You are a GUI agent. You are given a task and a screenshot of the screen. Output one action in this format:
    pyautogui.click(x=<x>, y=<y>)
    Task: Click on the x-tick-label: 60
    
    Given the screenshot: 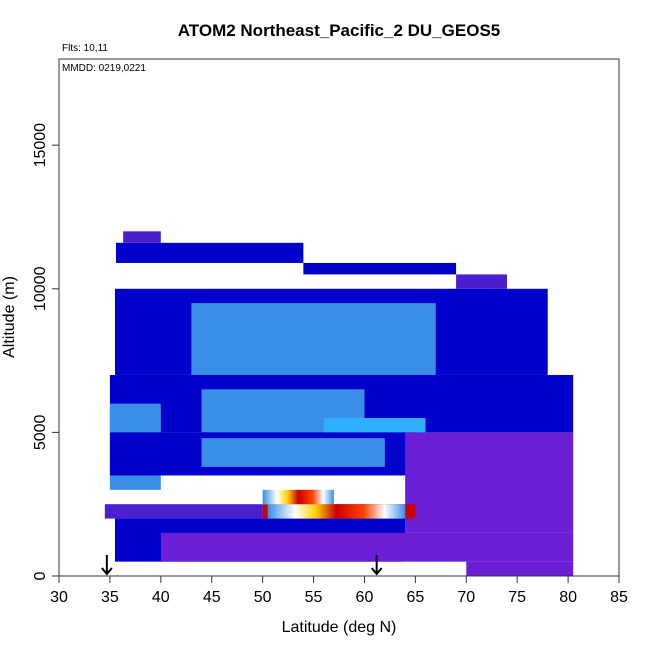 What is the action you would take?
    pyautogui.click(x=365, y=597)
    